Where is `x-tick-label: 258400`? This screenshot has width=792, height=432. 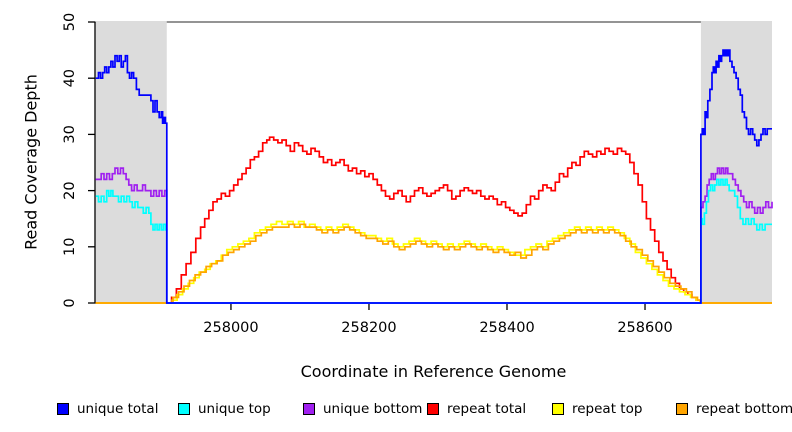
x-tick-label: 258400 is located at coordinates (506, 328).